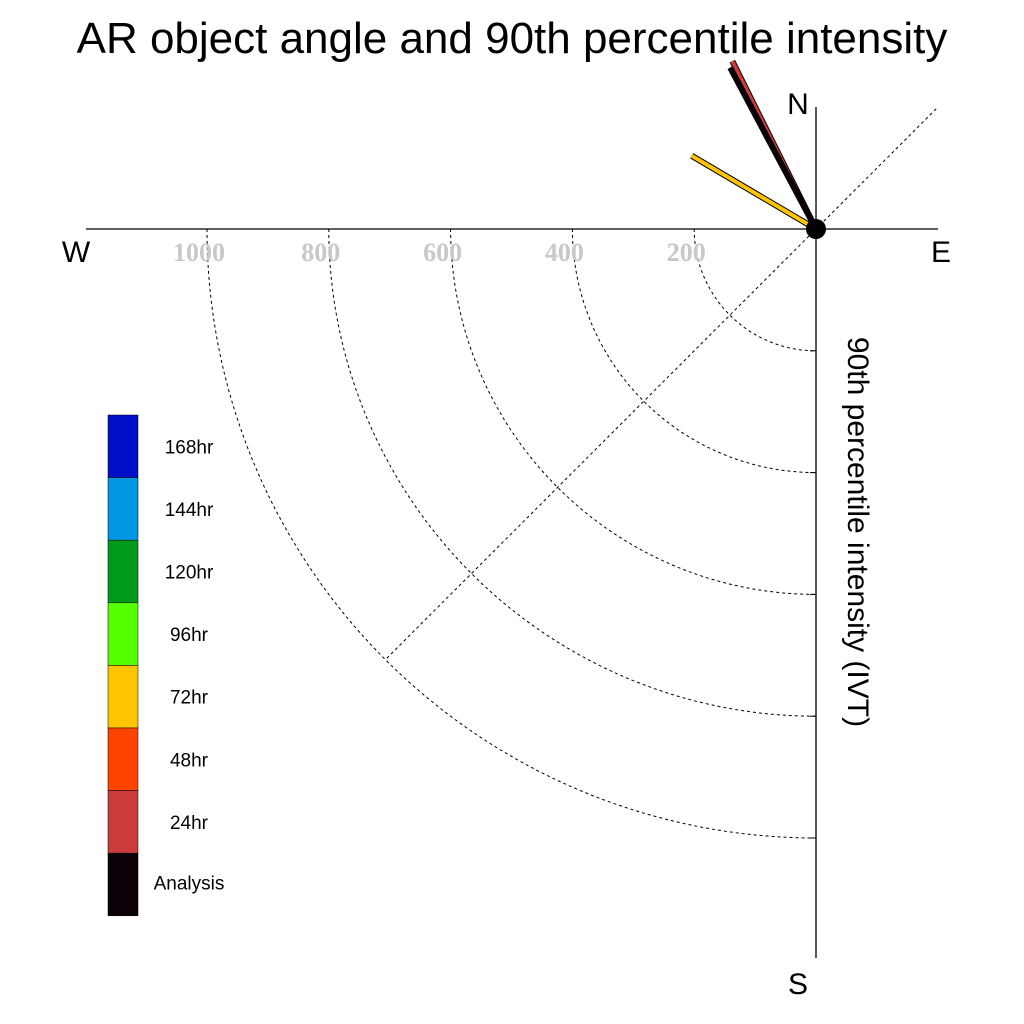 The image size is (1024, 1024). Describe the element at coordinates (199, 252) in the screenshot. I see `radial-tick-label: 1000` at that location.